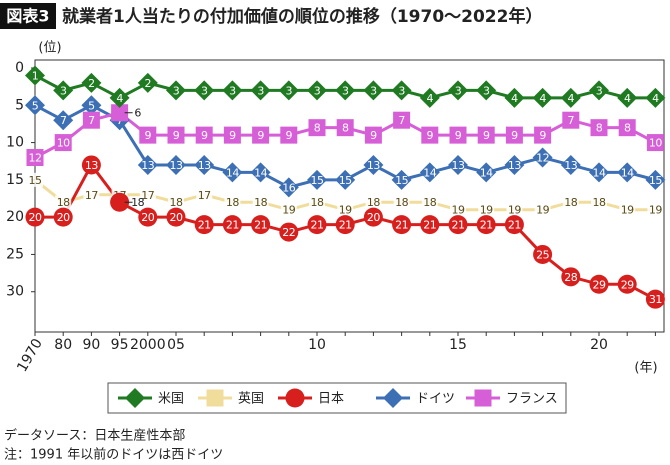 The height and width of the screenshot is (465, 670). Describe the element at coordinates (542, 157) in the screenshot. I see `data-label: 12` at that location.